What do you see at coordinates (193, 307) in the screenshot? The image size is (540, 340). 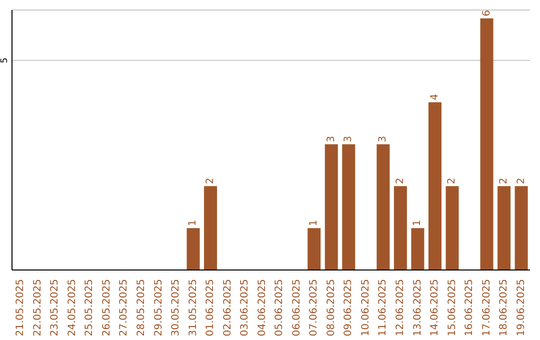 I see `x-tick-label: 31.05.2025` at bounding box center [193, 307].